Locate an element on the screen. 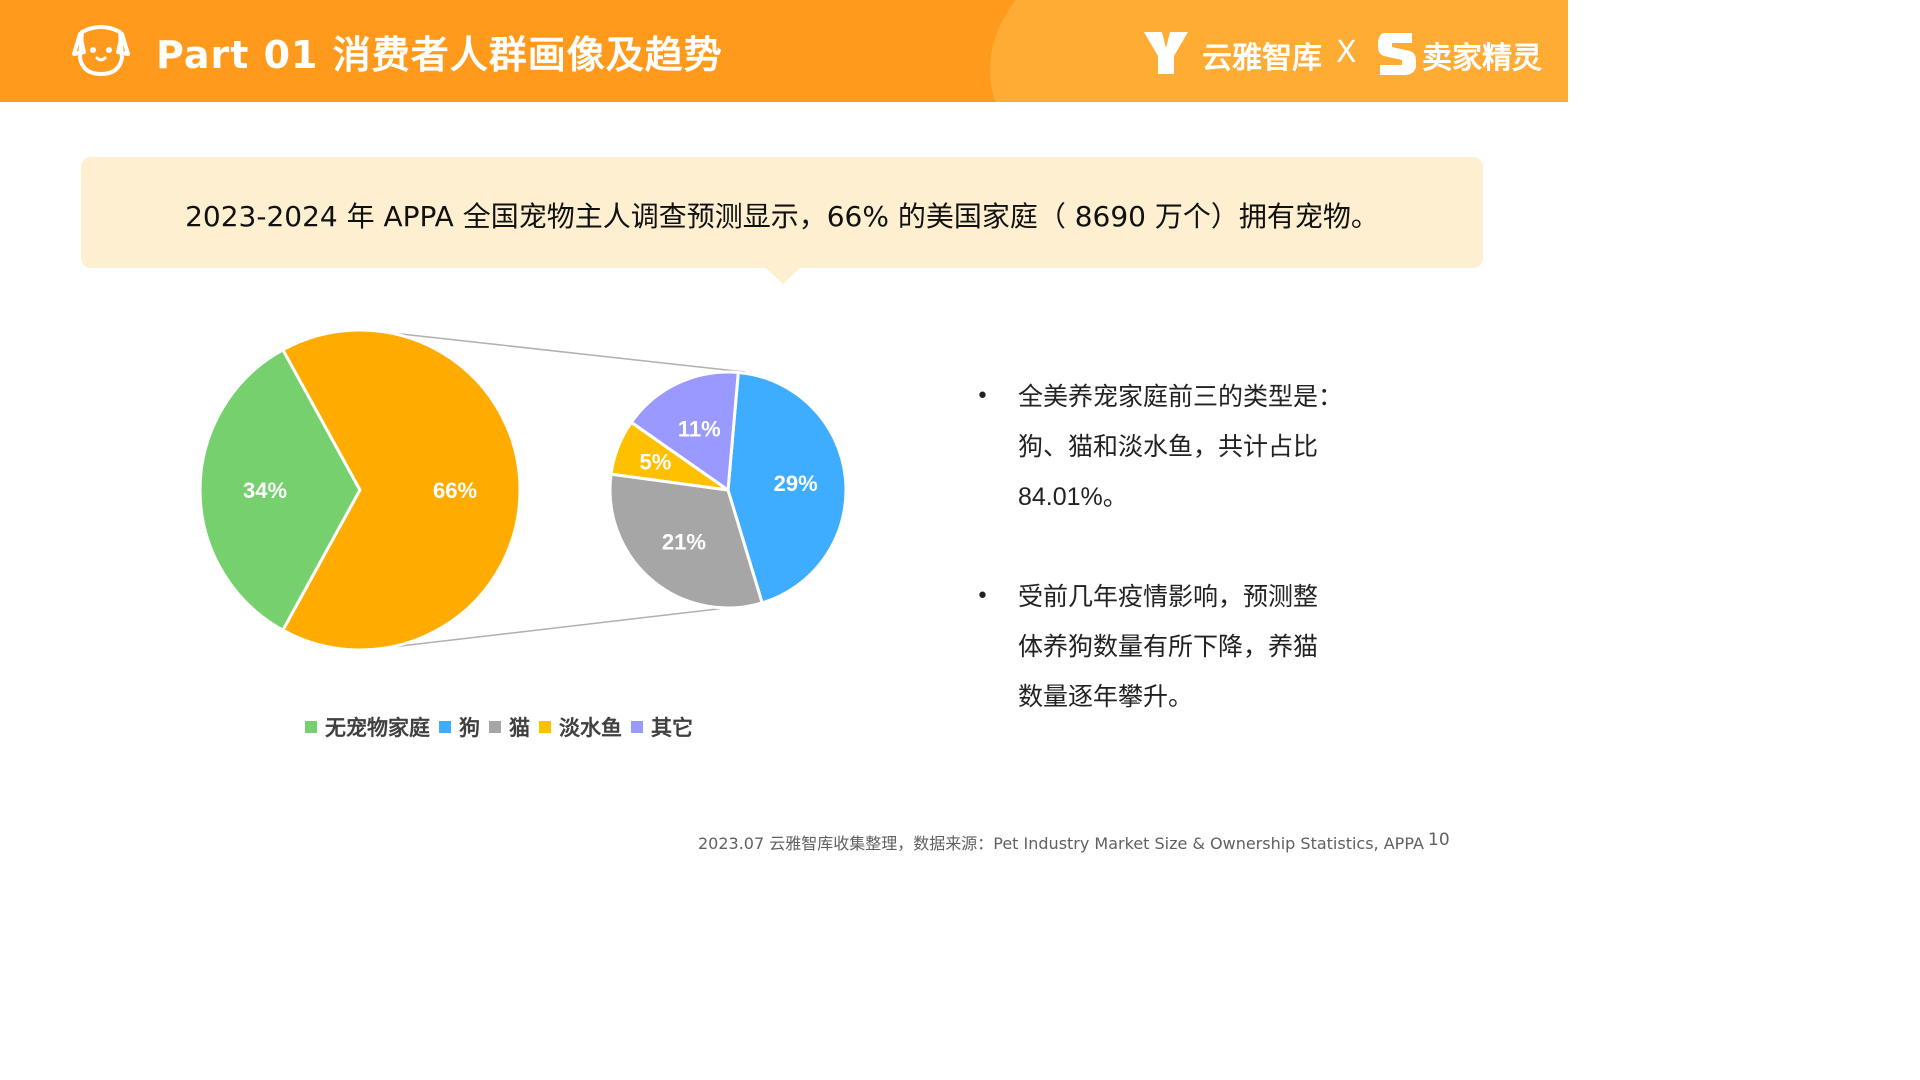  legend-item: 淡水鱼 is located at coordinates (580, 727).